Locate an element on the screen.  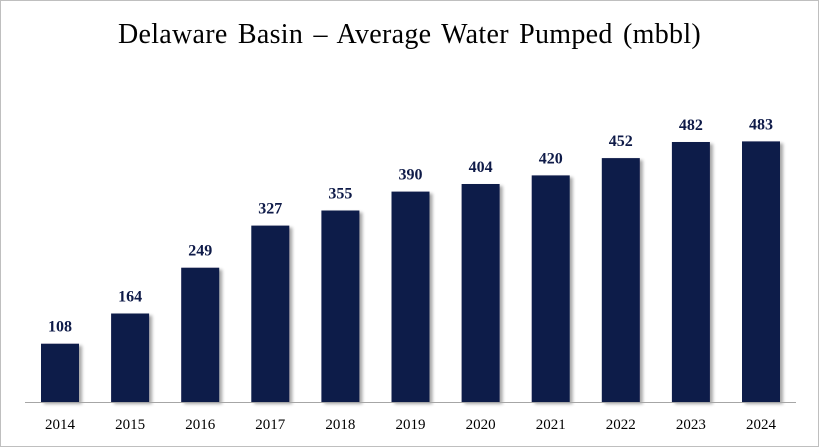
data-label-2024: 483 is located at coordinates (761, 124).